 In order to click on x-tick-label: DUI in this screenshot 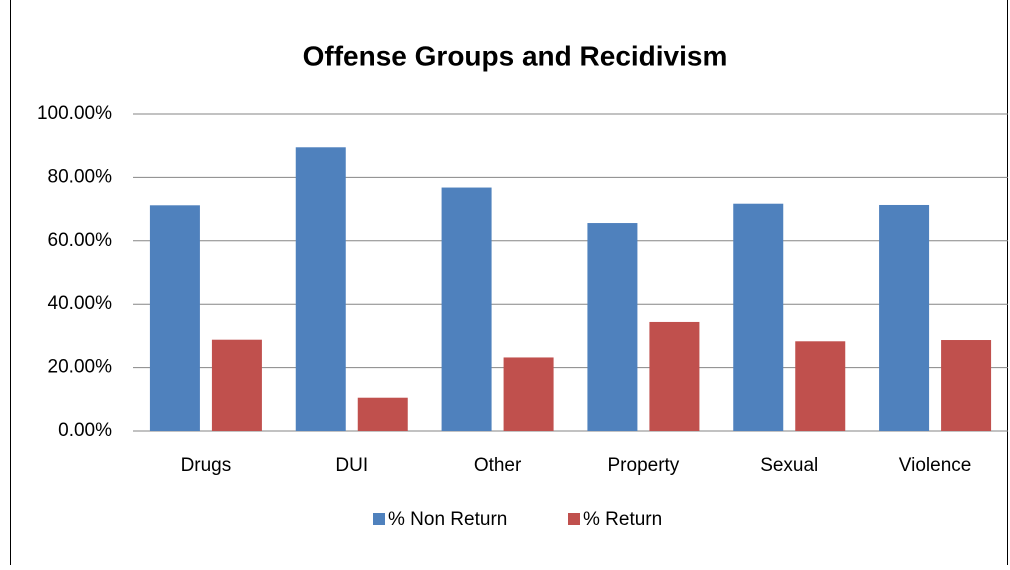, I will do `click(351, 465)`.